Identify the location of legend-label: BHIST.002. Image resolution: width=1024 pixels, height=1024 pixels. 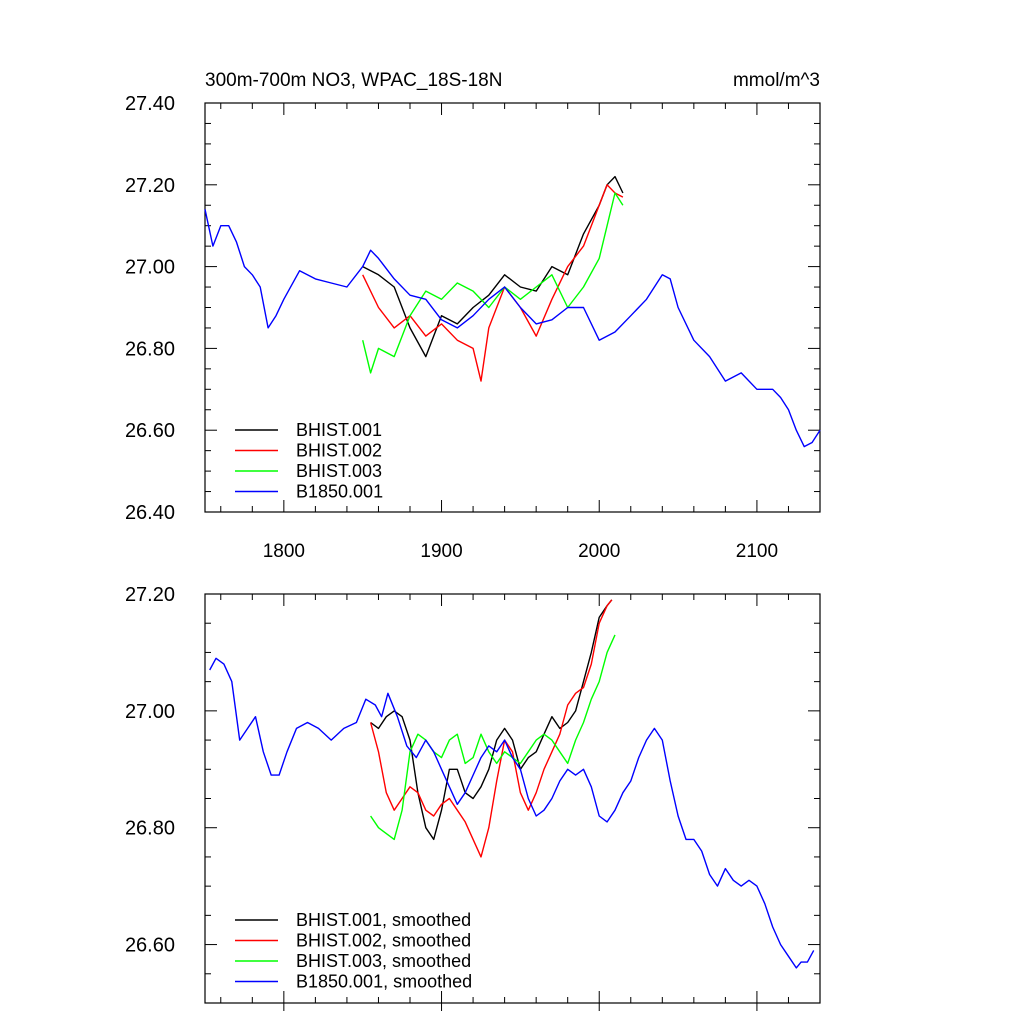
(339, 451).